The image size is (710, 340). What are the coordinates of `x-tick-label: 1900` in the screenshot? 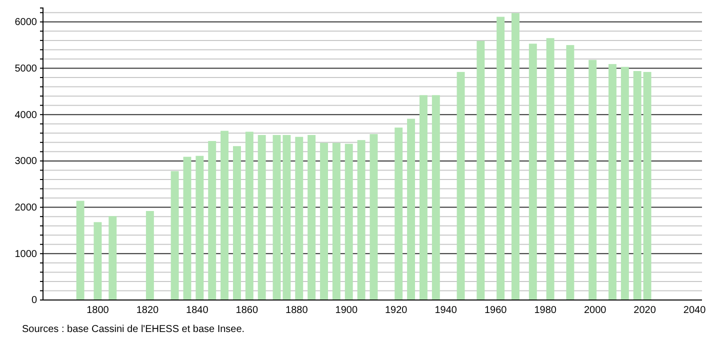 It's located at (346, 310).